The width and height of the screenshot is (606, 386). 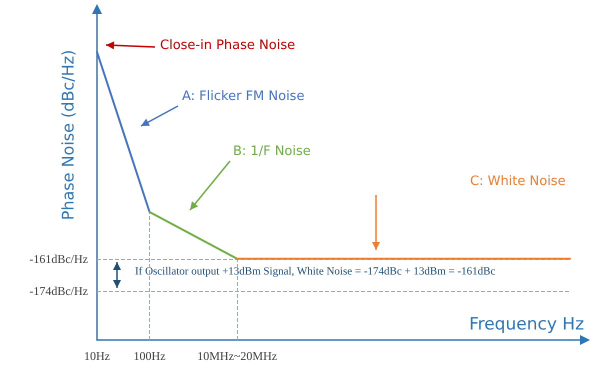 I want to click on y-tick-label: -174dBc/Hz, so click(x=58, y=291).